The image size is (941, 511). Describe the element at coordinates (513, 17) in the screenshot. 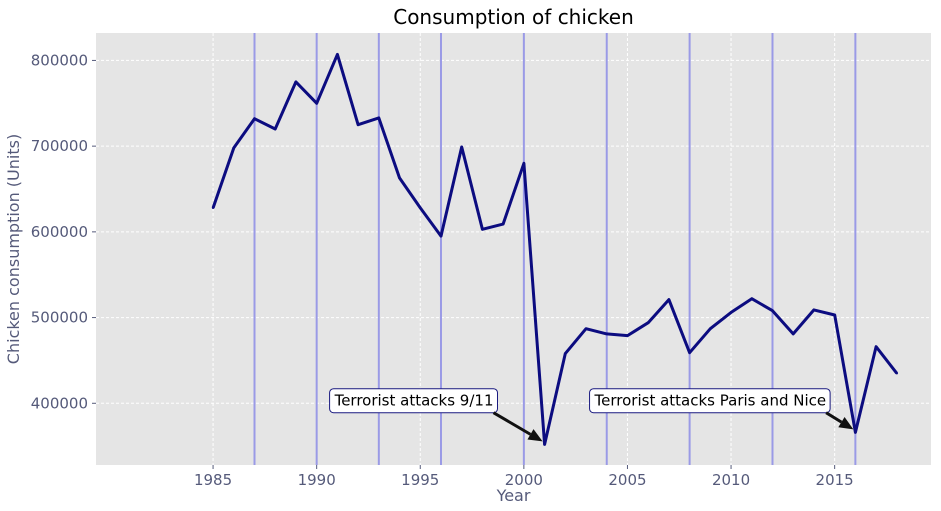

I see `chart-title: Consumption of chicken` at that location.